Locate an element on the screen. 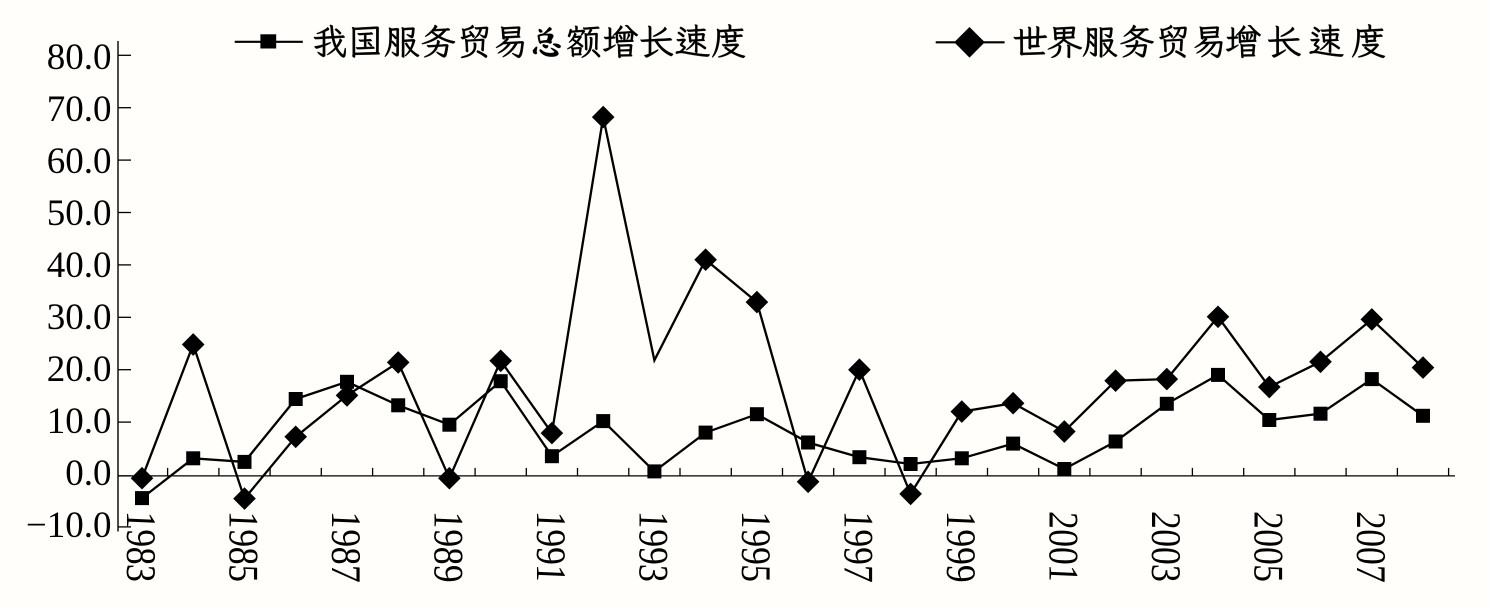  svg-text: 1987 is located at coordinates (345, 547).